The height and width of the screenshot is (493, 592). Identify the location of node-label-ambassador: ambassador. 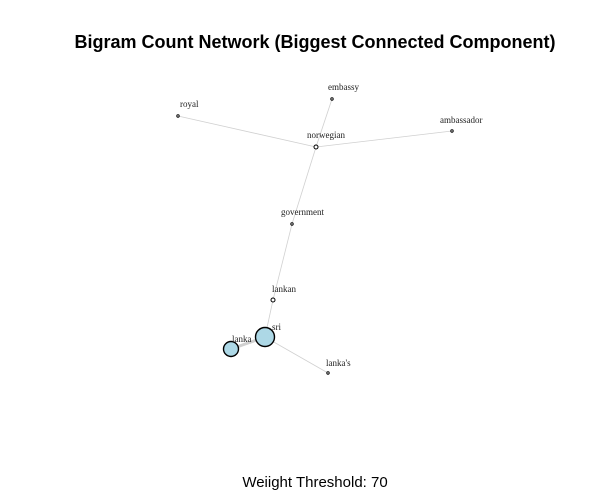
(461, 120).